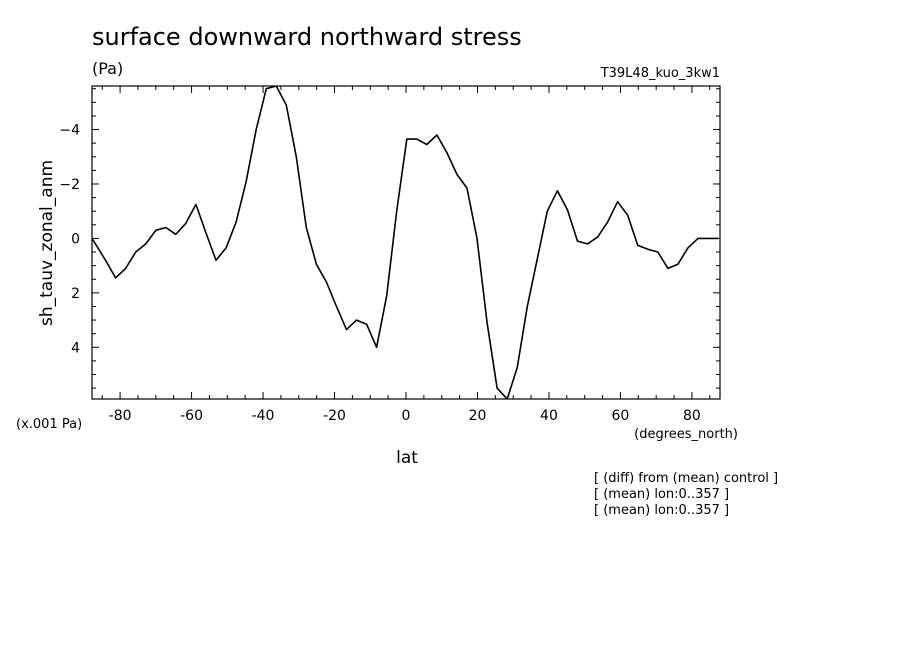 Image resolution: width=904 pixels, height=654 pixels. Describe the element at coordinates (75, 239) in the screenshot. I see `y-tick-label: 0` at that location.